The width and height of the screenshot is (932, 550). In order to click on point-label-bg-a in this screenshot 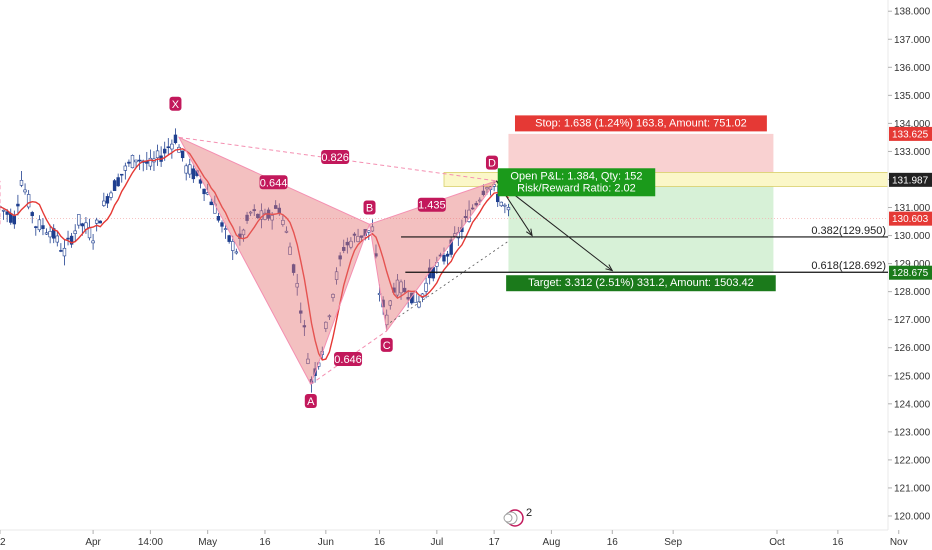, I will do `click(310, 401)`.